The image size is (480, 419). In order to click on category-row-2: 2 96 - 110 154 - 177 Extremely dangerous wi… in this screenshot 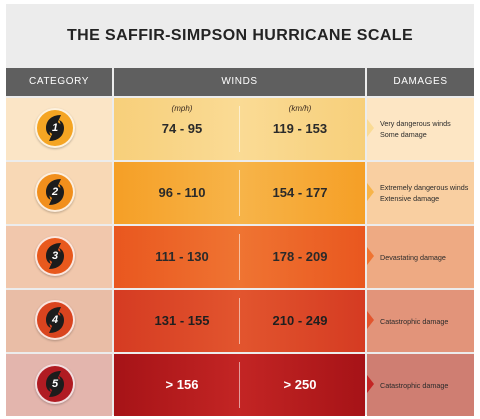, I will do `click(240, 193)`.